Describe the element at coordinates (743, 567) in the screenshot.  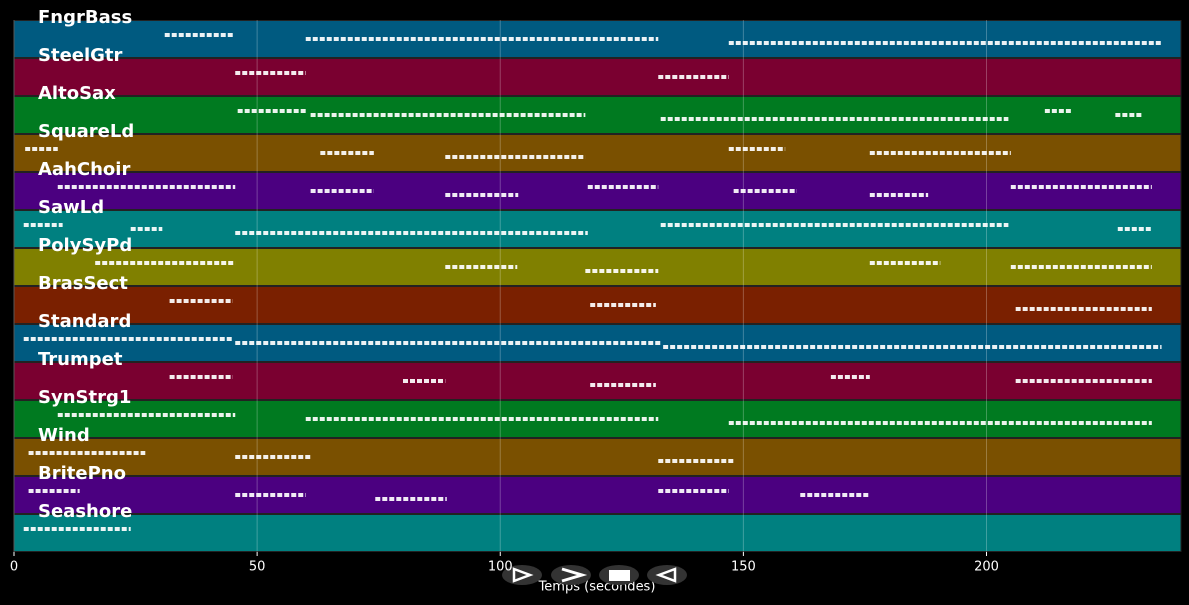
I see `x-tick-label: 150` at that location.